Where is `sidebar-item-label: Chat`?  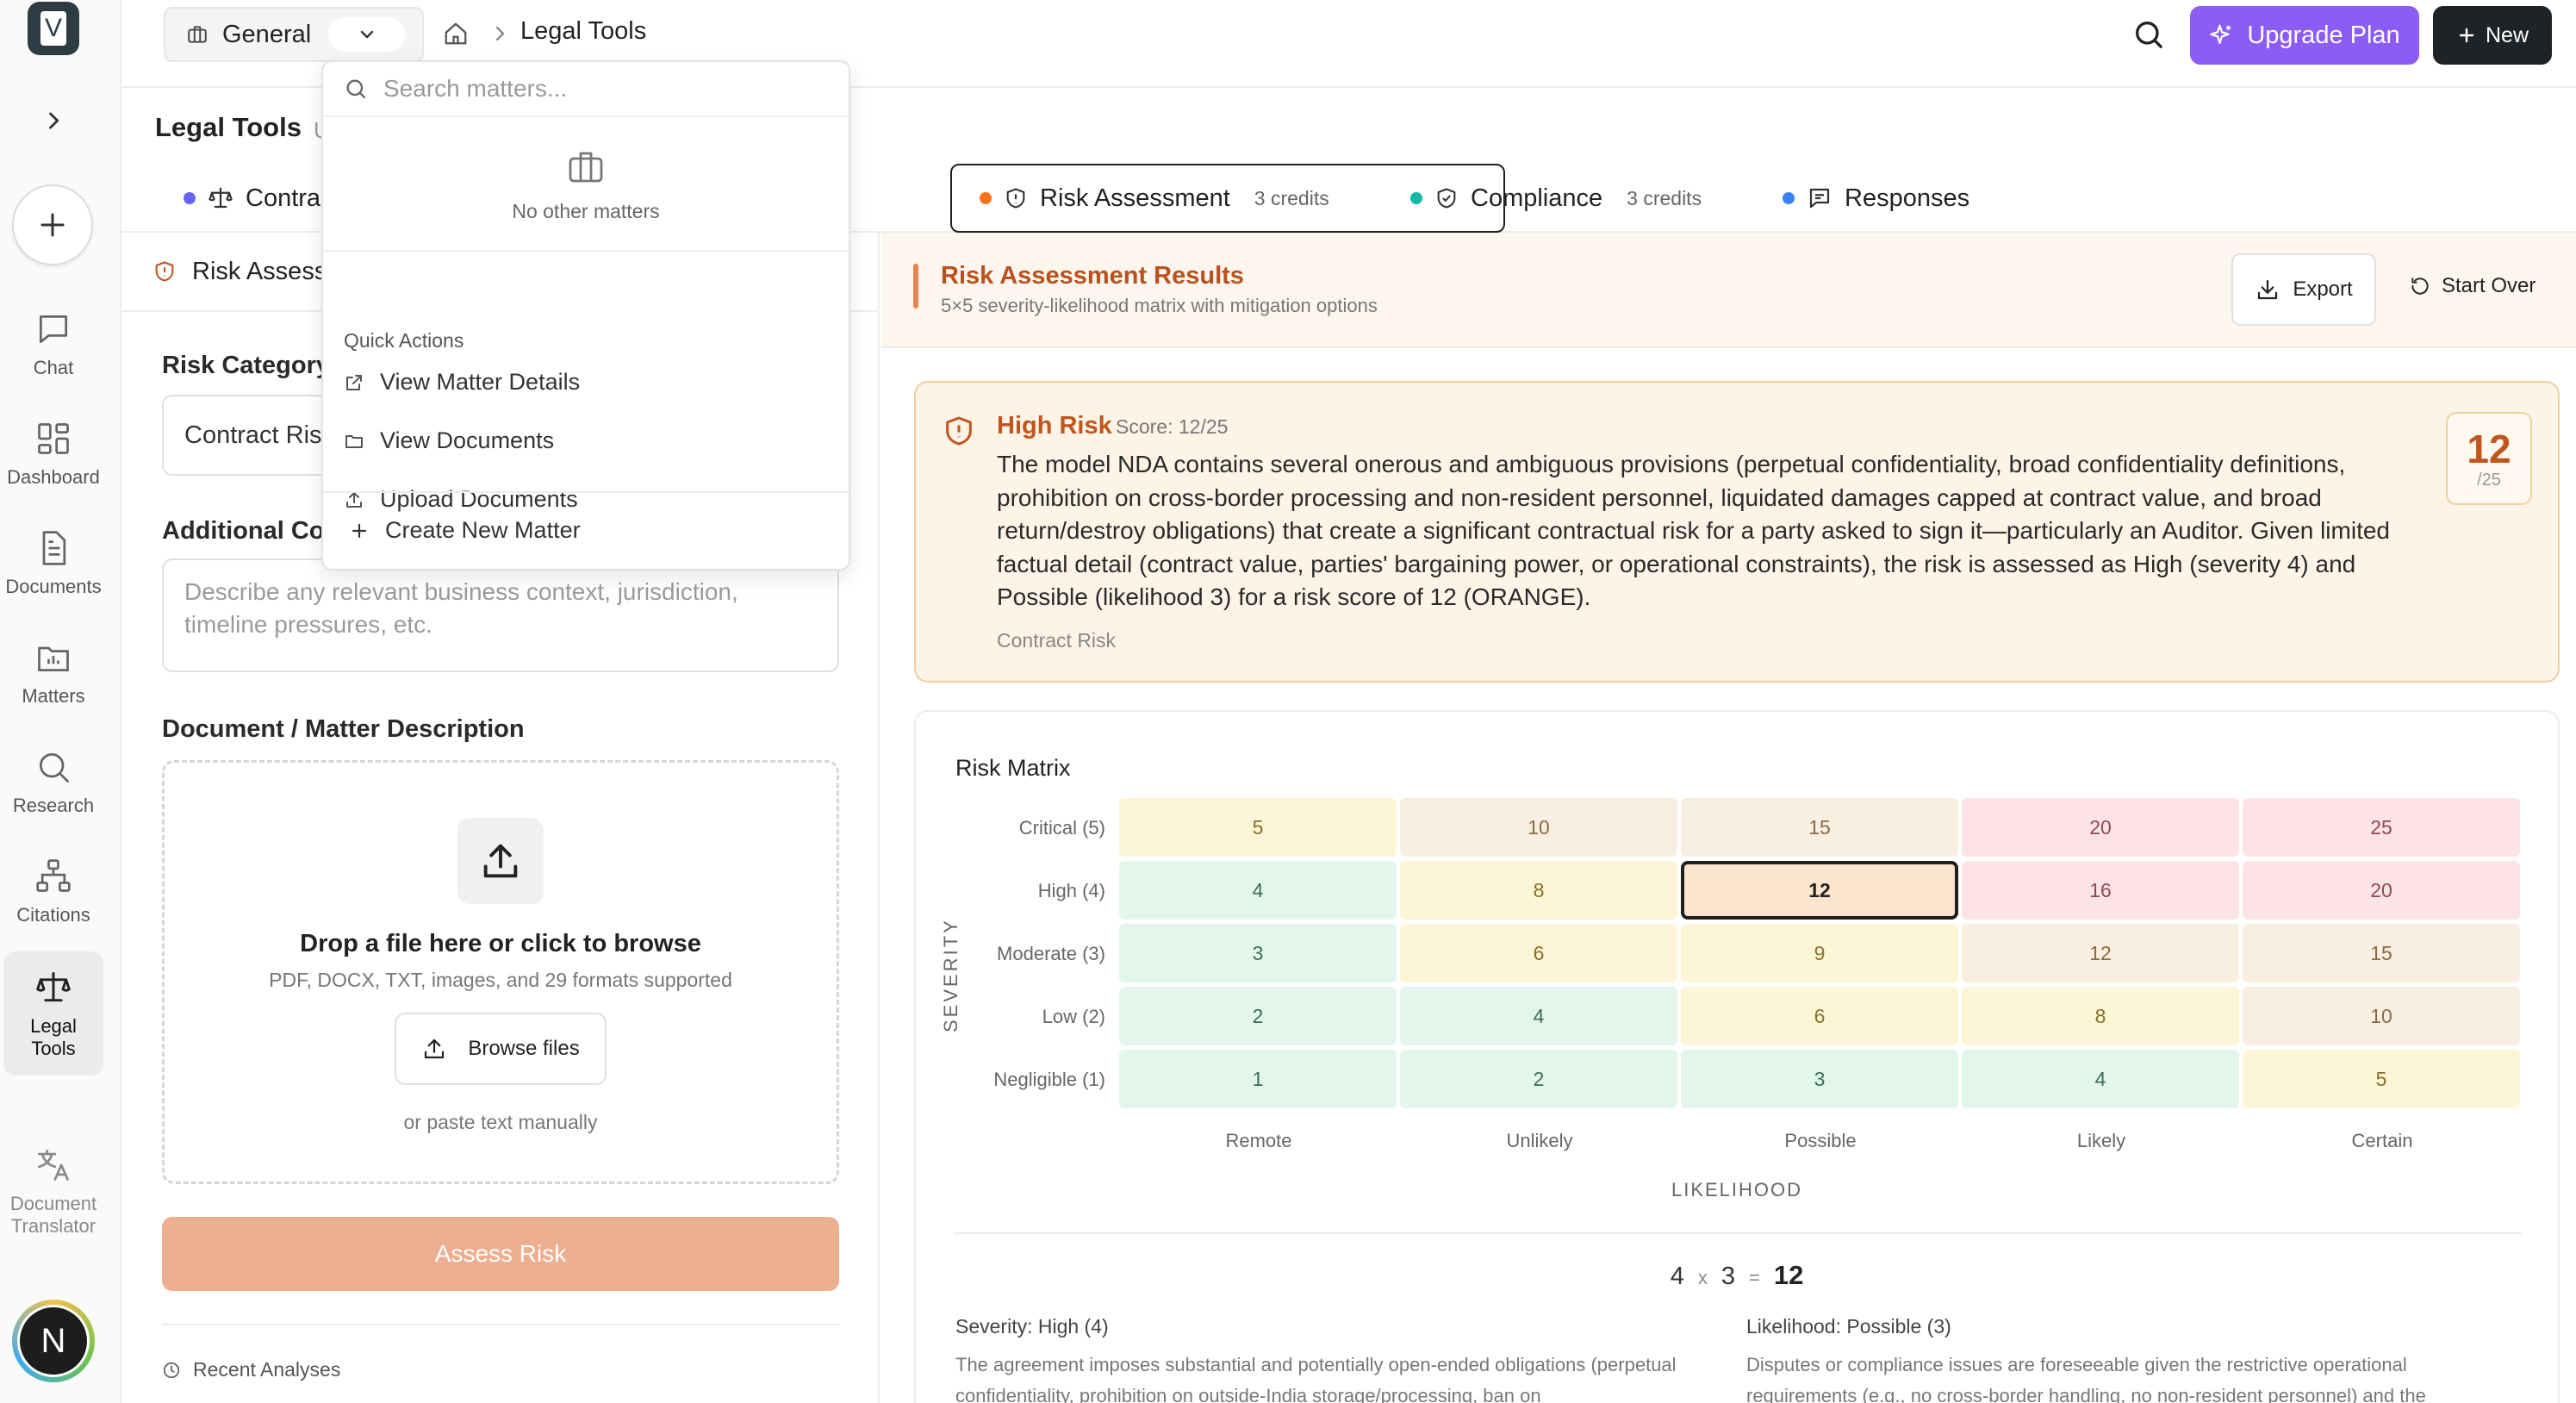
sidebar-item-label: Chat is located at coordinates (54, 367).